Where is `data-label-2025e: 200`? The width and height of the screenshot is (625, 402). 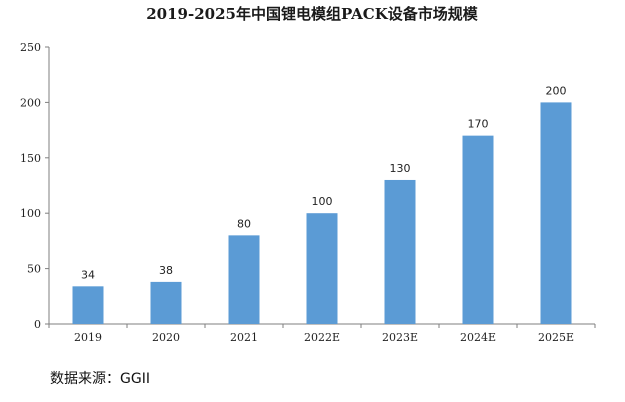
data-label-2025e: 200 is located at coordinates (556, 90).